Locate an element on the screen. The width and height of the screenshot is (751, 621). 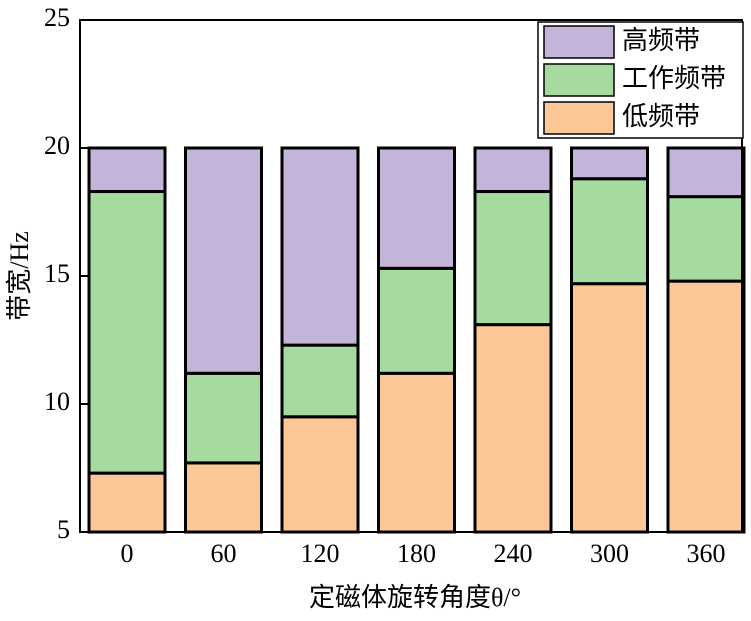
legend-label: 高频带 is located at coordinates (661, 40).